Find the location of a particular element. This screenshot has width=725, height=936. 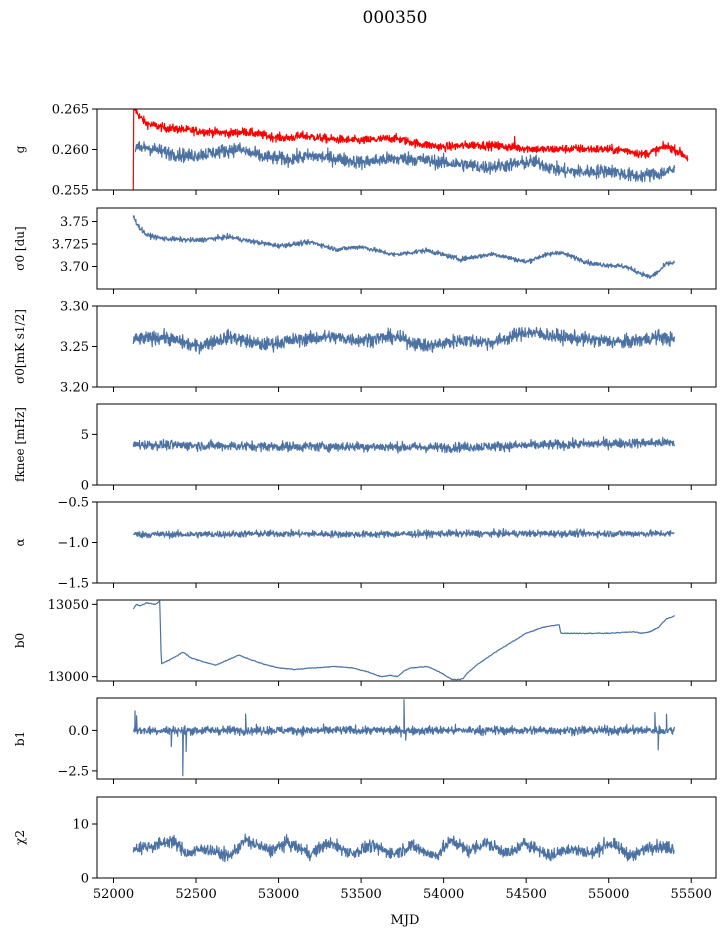

y-tick-label-b1: 0.0 is located at coordinates (78, 731).